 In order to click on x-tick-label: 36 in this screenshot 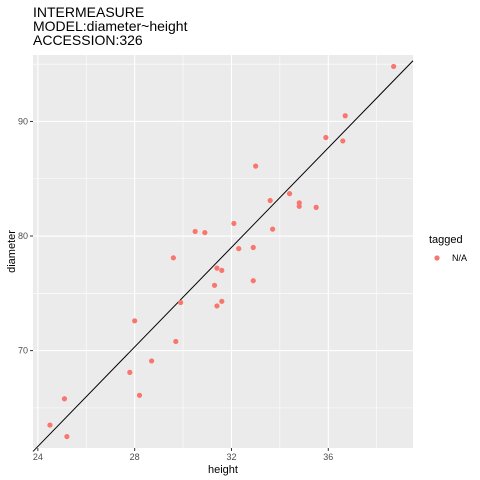, I will do `click(328, 457)`.